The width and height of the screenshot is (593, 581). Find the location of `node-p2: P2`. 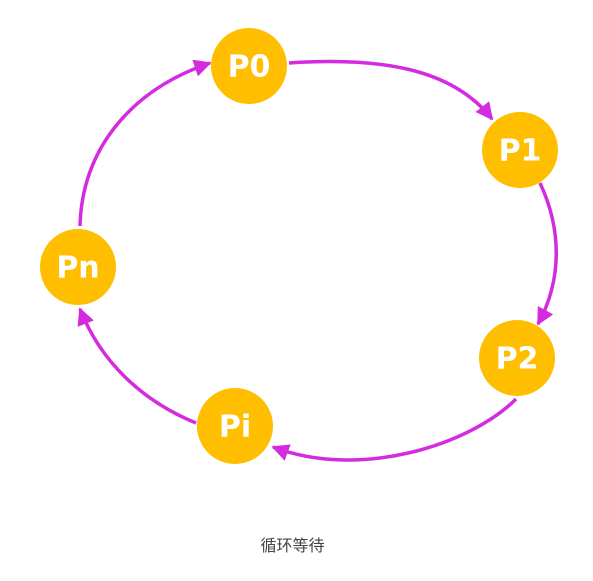

node-p2: P2 is located at coordinates (517, 358).